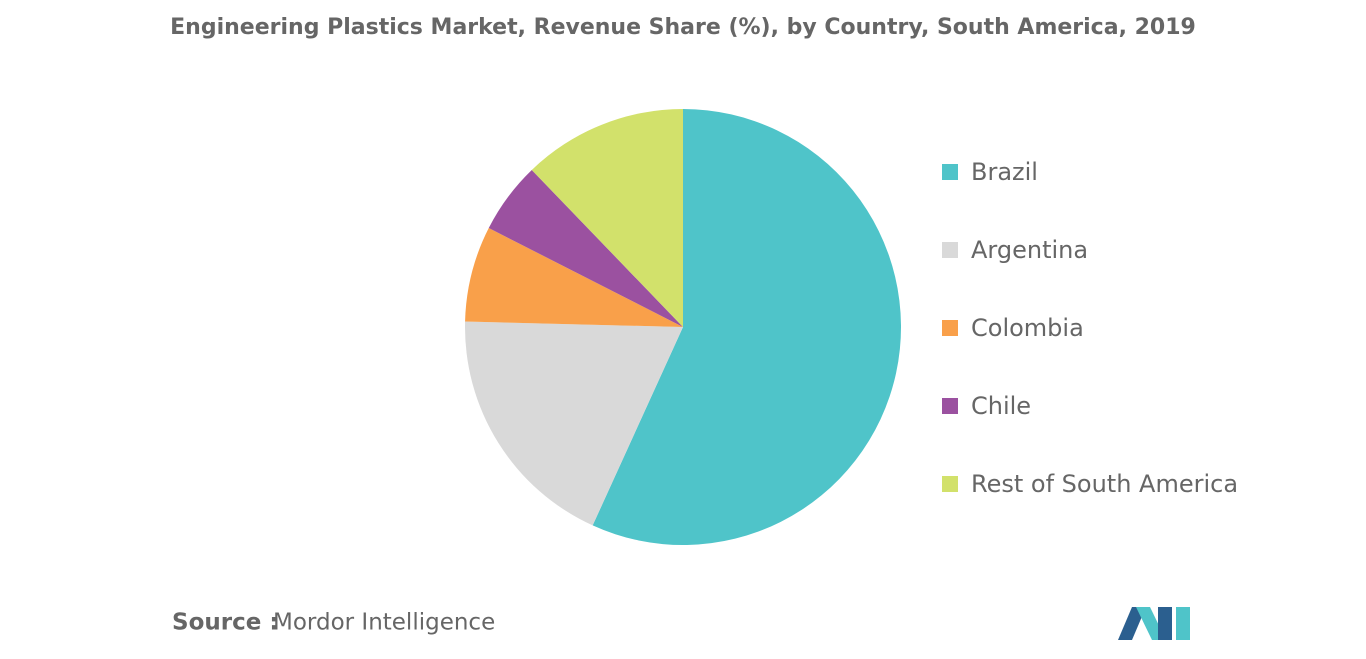 The width and height of the screenshot is (1366, 659). What do you see at coordinates (1027, 328) in the screenshot?
I see `legend-label: Colombia` at bounding box center [1027, 328].